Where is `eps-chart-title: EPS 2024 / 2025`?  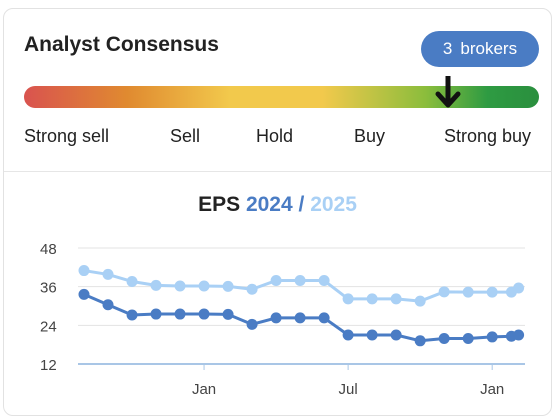
eps-chart-title: EPS 2024 / 2025 is located at coordinates (277, 205).